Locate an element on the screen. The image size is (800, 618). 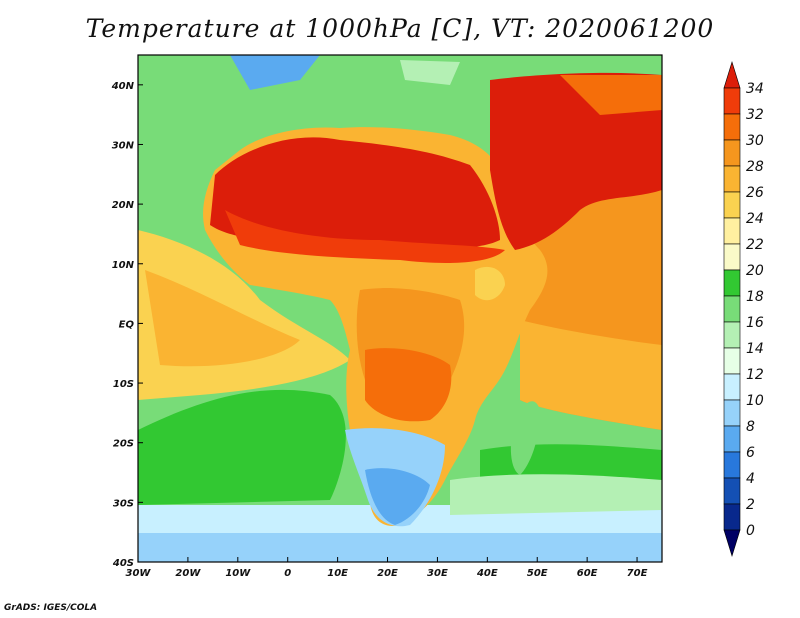
colorbar-label: 34 is located at coordinates (755, 89).